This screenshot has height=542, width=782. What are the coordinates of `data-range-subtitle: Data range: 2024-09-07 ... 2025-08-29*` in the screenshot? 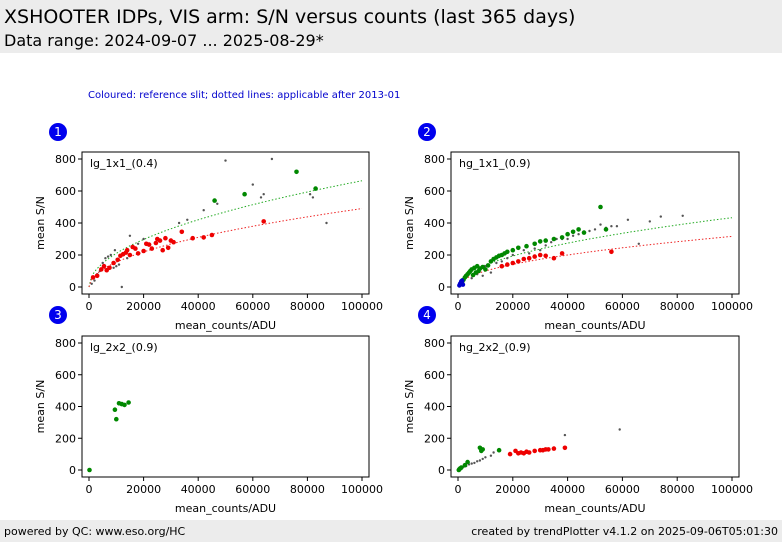 It's located at (164, 40).